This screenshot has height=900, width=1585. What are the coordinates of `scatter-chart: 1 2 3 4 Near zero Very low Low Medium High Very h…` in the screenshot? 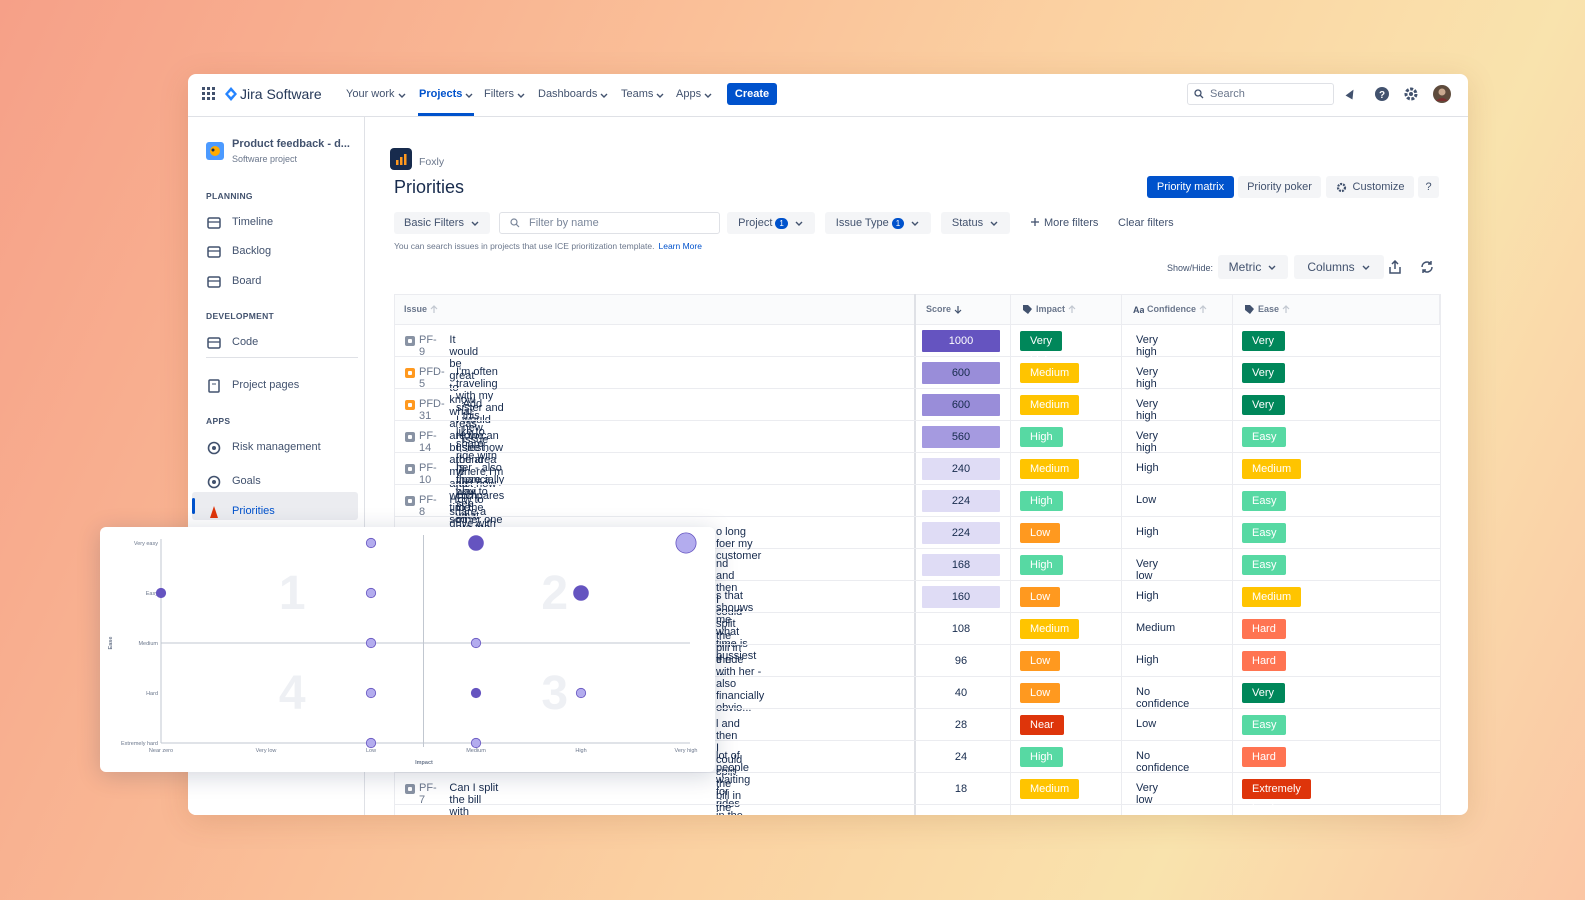 It's located at (403, 649).